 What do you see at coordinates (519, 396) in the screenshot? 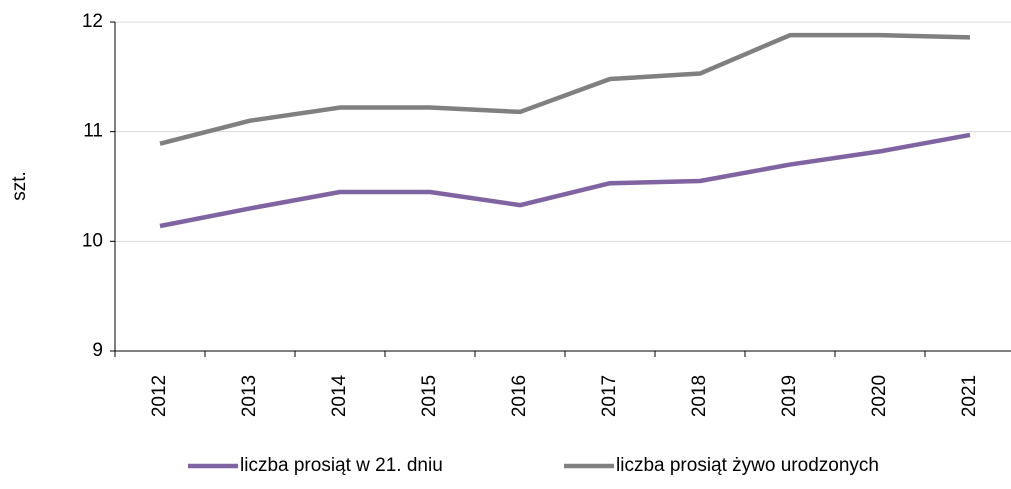
I see `x-tick-label: 2016` at bounding box center [519, 396].